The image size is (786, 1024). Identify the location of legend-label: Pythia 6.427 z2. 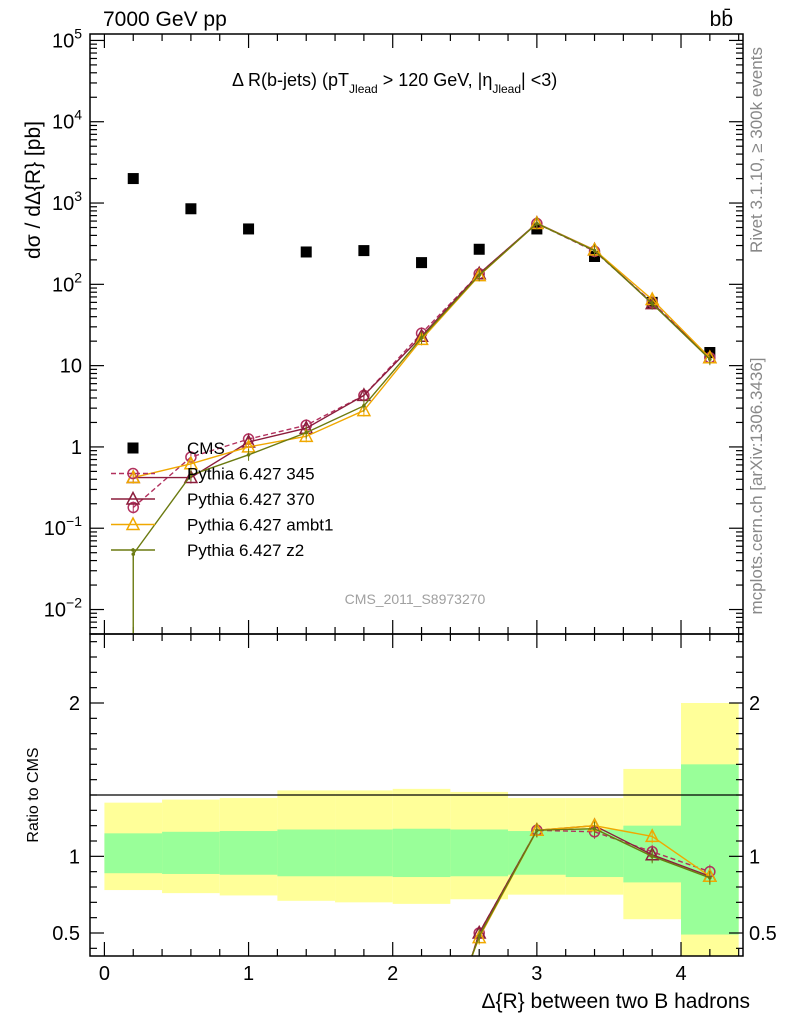
(245, 550).